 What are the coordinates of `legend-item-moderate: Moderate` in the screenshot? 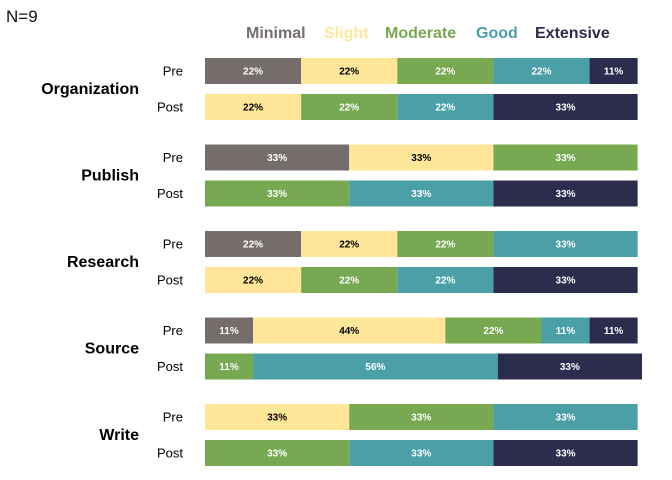 It's located at (421, 33).